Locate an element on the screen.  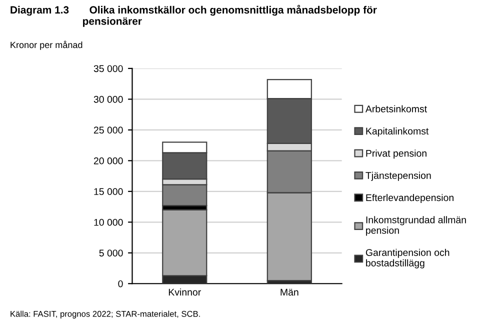
legend-label: Efterlevandepension is located at coordinates (410, 199).